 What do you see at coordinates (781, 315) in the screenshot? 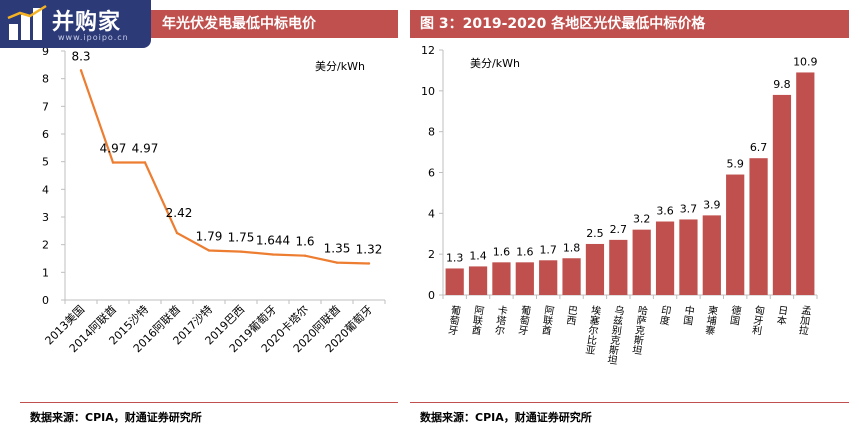
I see `right-x-tick-label: 日本` at bounding box center [781, 315].